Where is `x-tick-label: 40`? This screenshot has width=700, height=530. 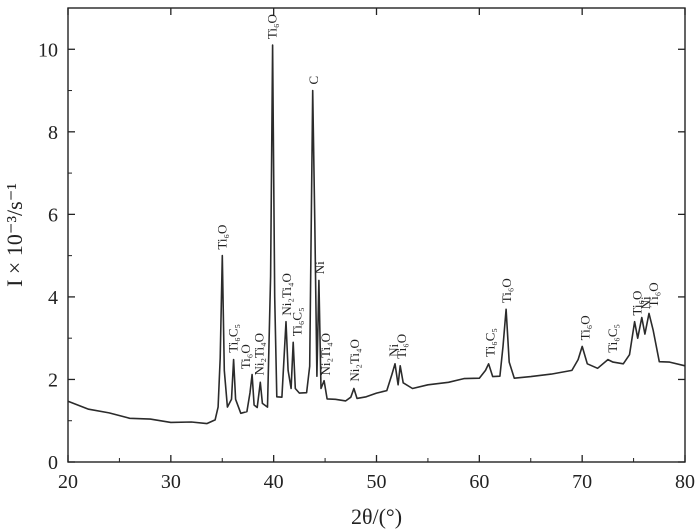 x-tick-label: 40 is located at coordinates (274, 482).